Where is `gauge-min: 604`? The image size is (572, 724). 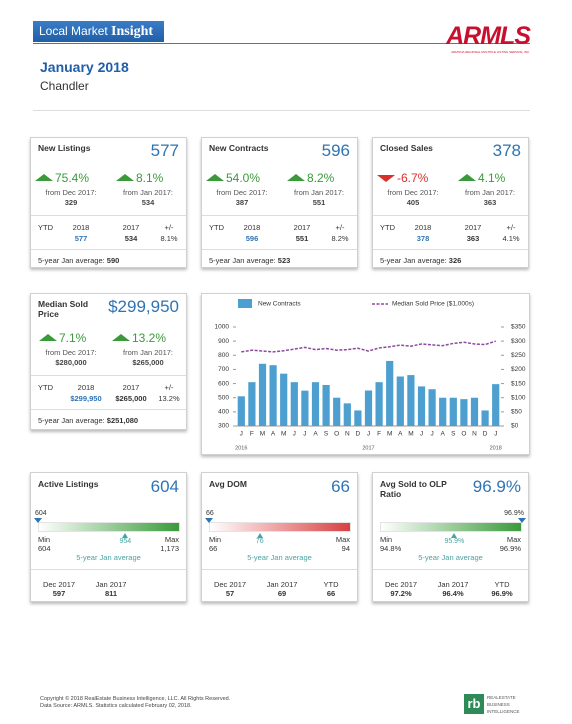
gauge-min: 604 is located at coordinates (44, 548).